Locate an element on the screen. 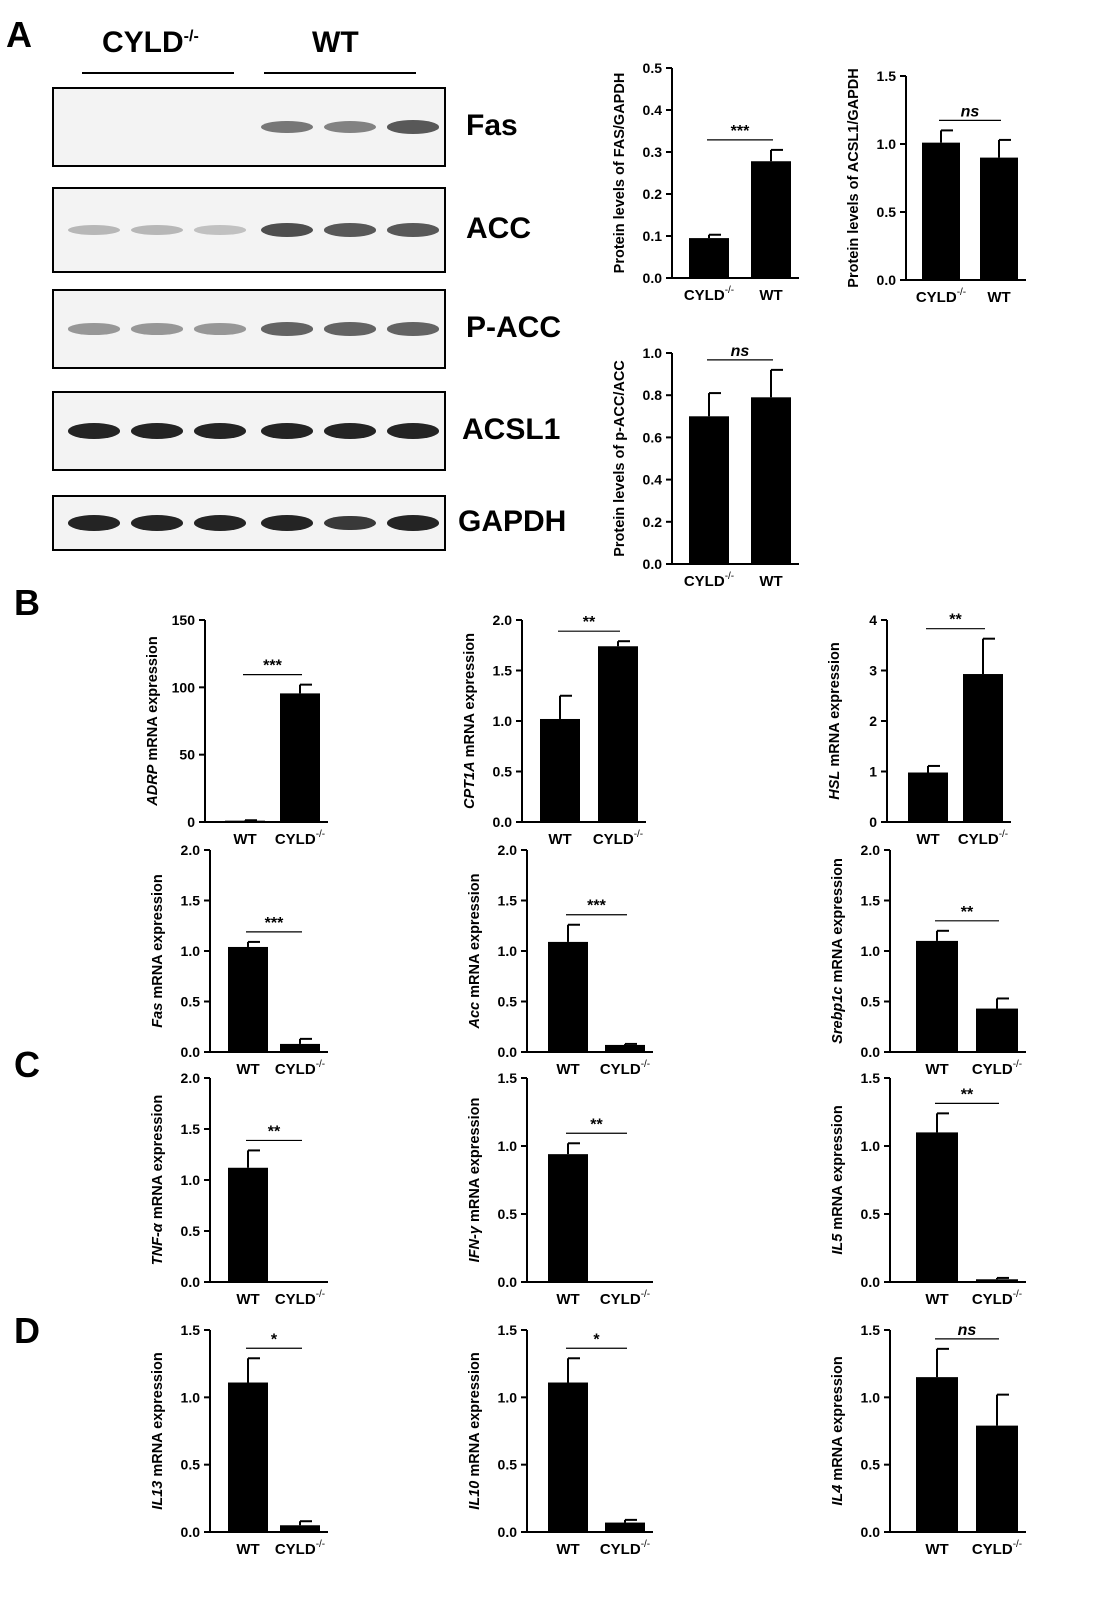 The height and width of the screenshot is (1617, 1115). blot-label-acc: ACC is located at coordinates (498, 228).